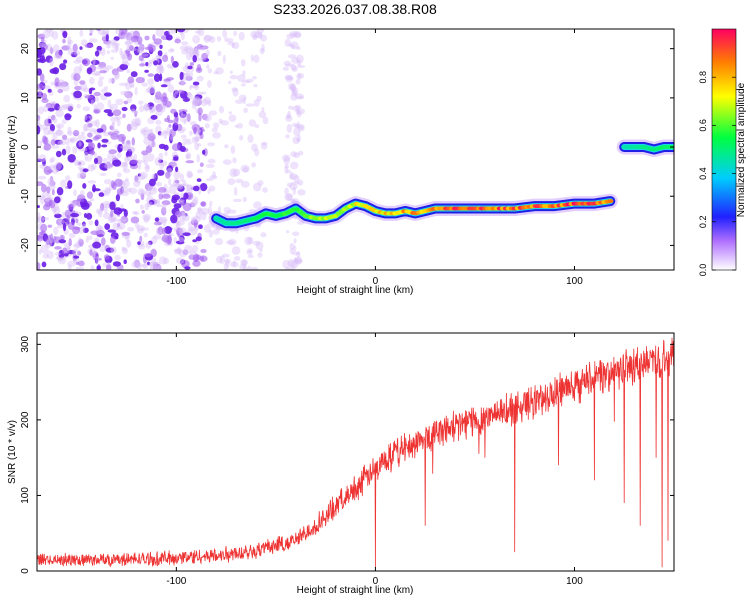 This screenshot has height=600, width=750. Describe the element at coordinates (176, 581) in the screenshot. I see `x-tick-label: -100` at that location.